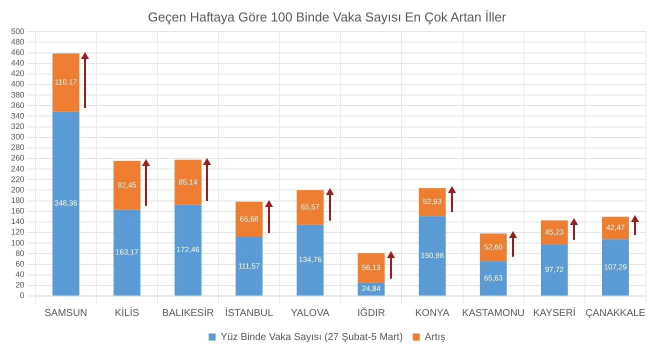  I want to click on chart-title: Geçen Haftaya Göre 100 Binde Vaka Sayısı En Çok Artan İller, so click(327, 16).